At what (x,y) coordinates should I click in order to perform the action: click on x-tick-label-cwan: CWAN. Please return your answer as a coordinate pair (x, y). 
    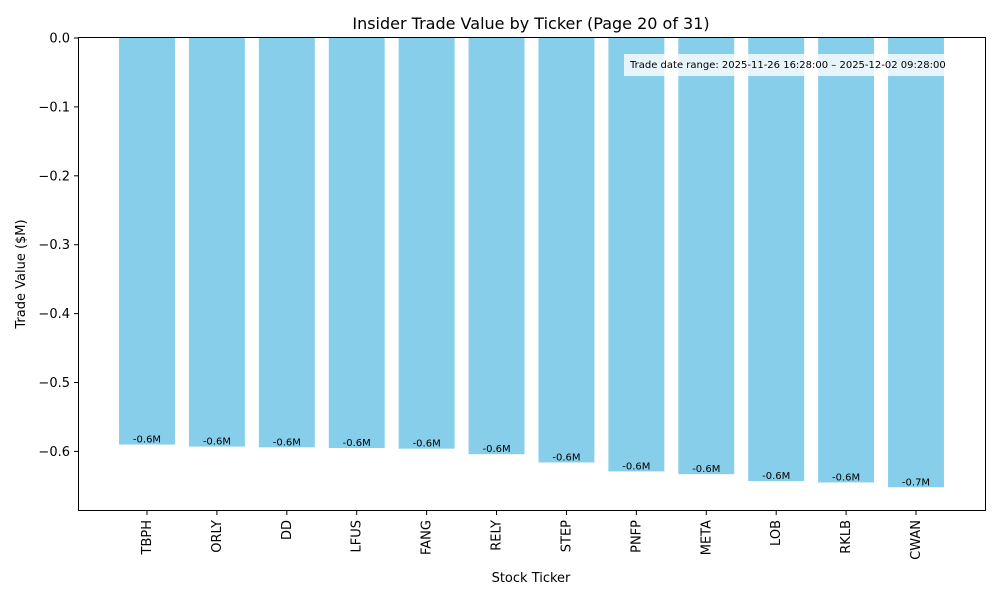
    Looking at the image, I should click on (916, 540).